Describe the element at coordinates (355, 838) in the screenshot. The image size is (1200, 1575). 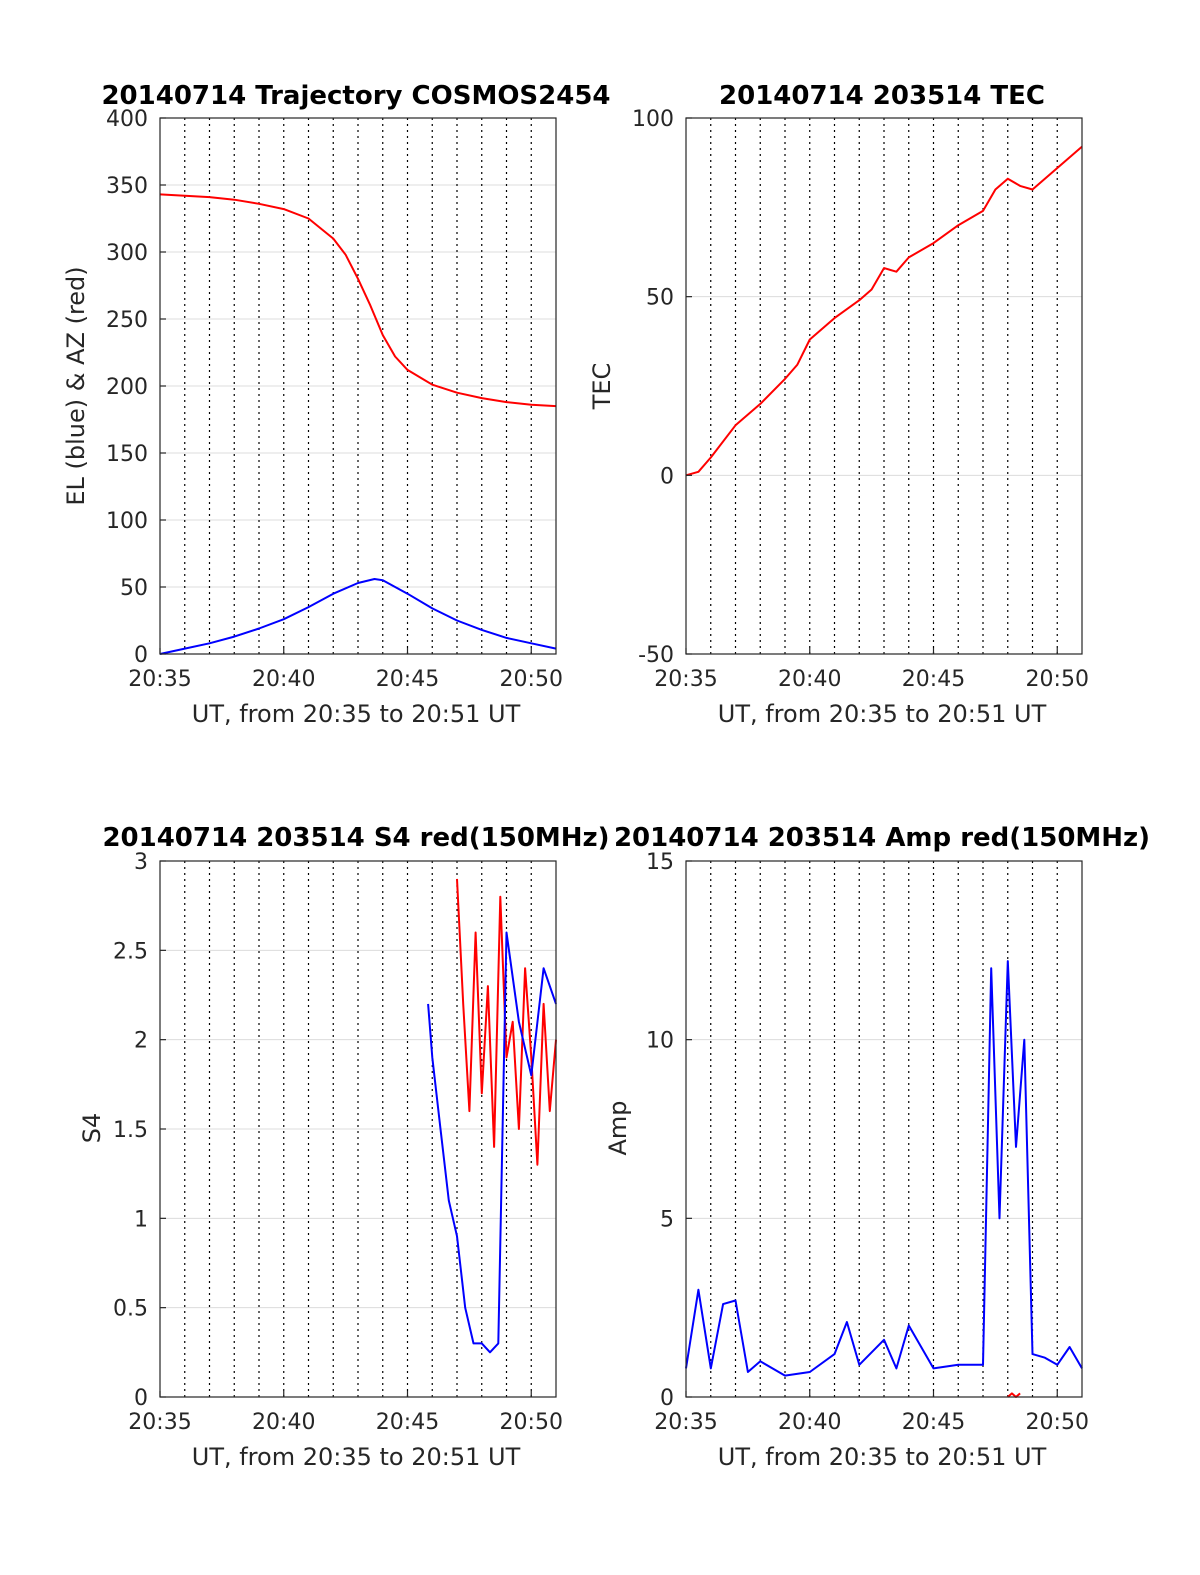
I see `panel-title: 20140714 203514 S4 red(150MHz)` at that location.